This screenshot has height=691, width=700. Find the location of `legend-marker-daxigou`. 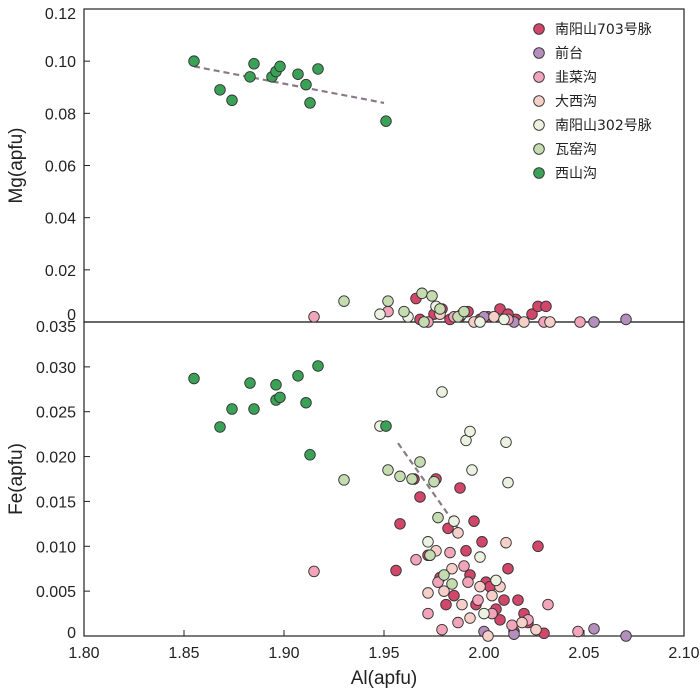

legend-marker-daxigou is located at coordinates (539, 101).